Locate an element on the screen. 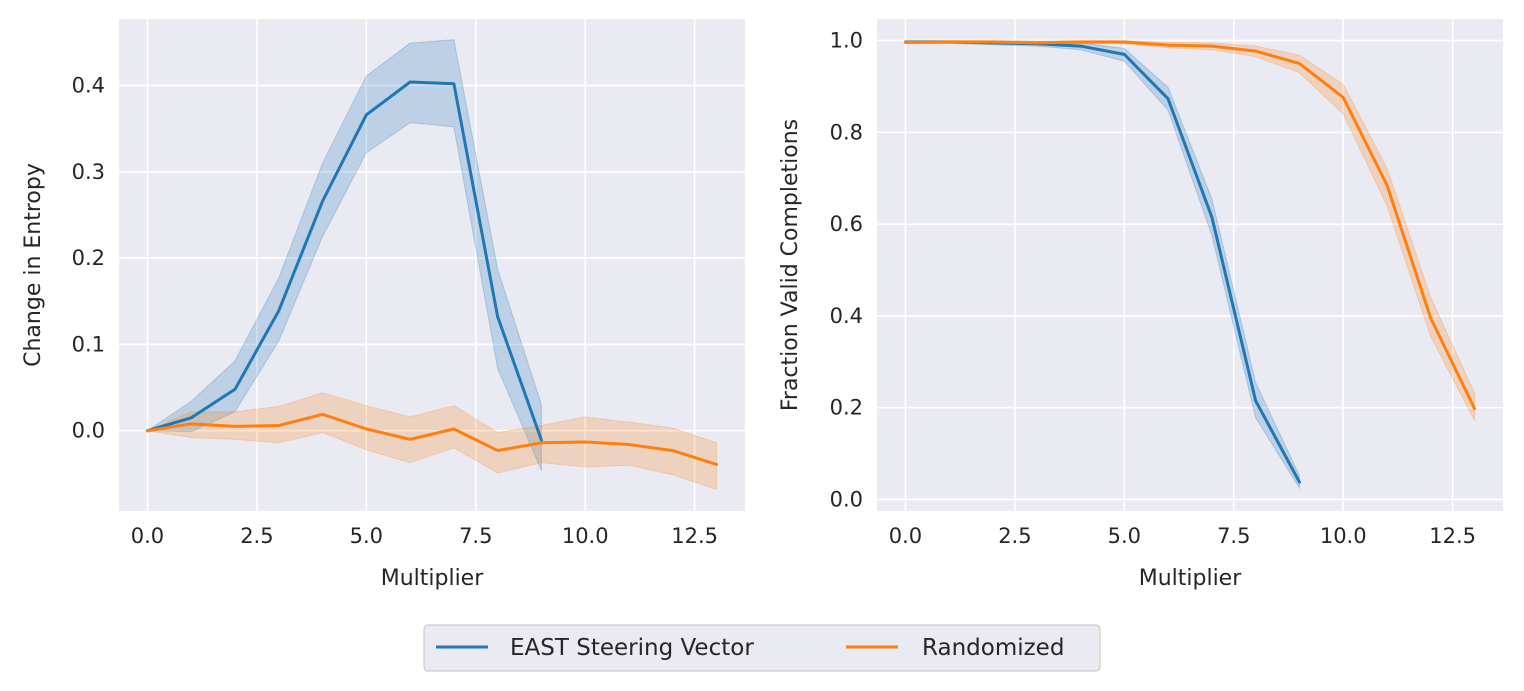 This screenshot has width=1524, height=691. y-axis-label: Change in Entropy is located at coordinates (33, 265).